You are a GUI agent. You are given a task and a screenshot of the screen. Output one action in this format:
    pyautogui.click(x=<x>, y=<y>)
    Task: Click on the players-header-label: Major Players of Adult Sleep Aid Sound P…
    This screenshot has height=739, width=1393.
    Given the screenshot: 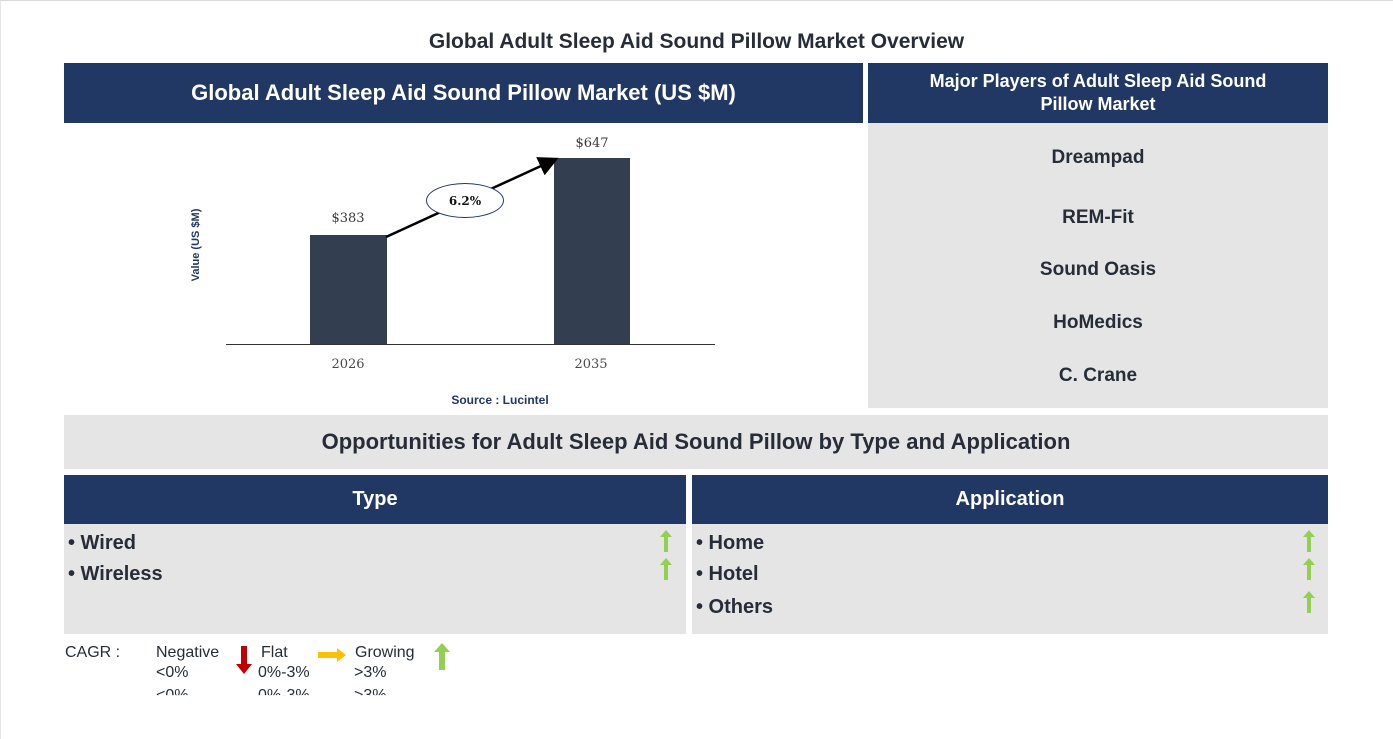 What is the action you would take?
    pyautogui.click(x=1098, y=92)
    